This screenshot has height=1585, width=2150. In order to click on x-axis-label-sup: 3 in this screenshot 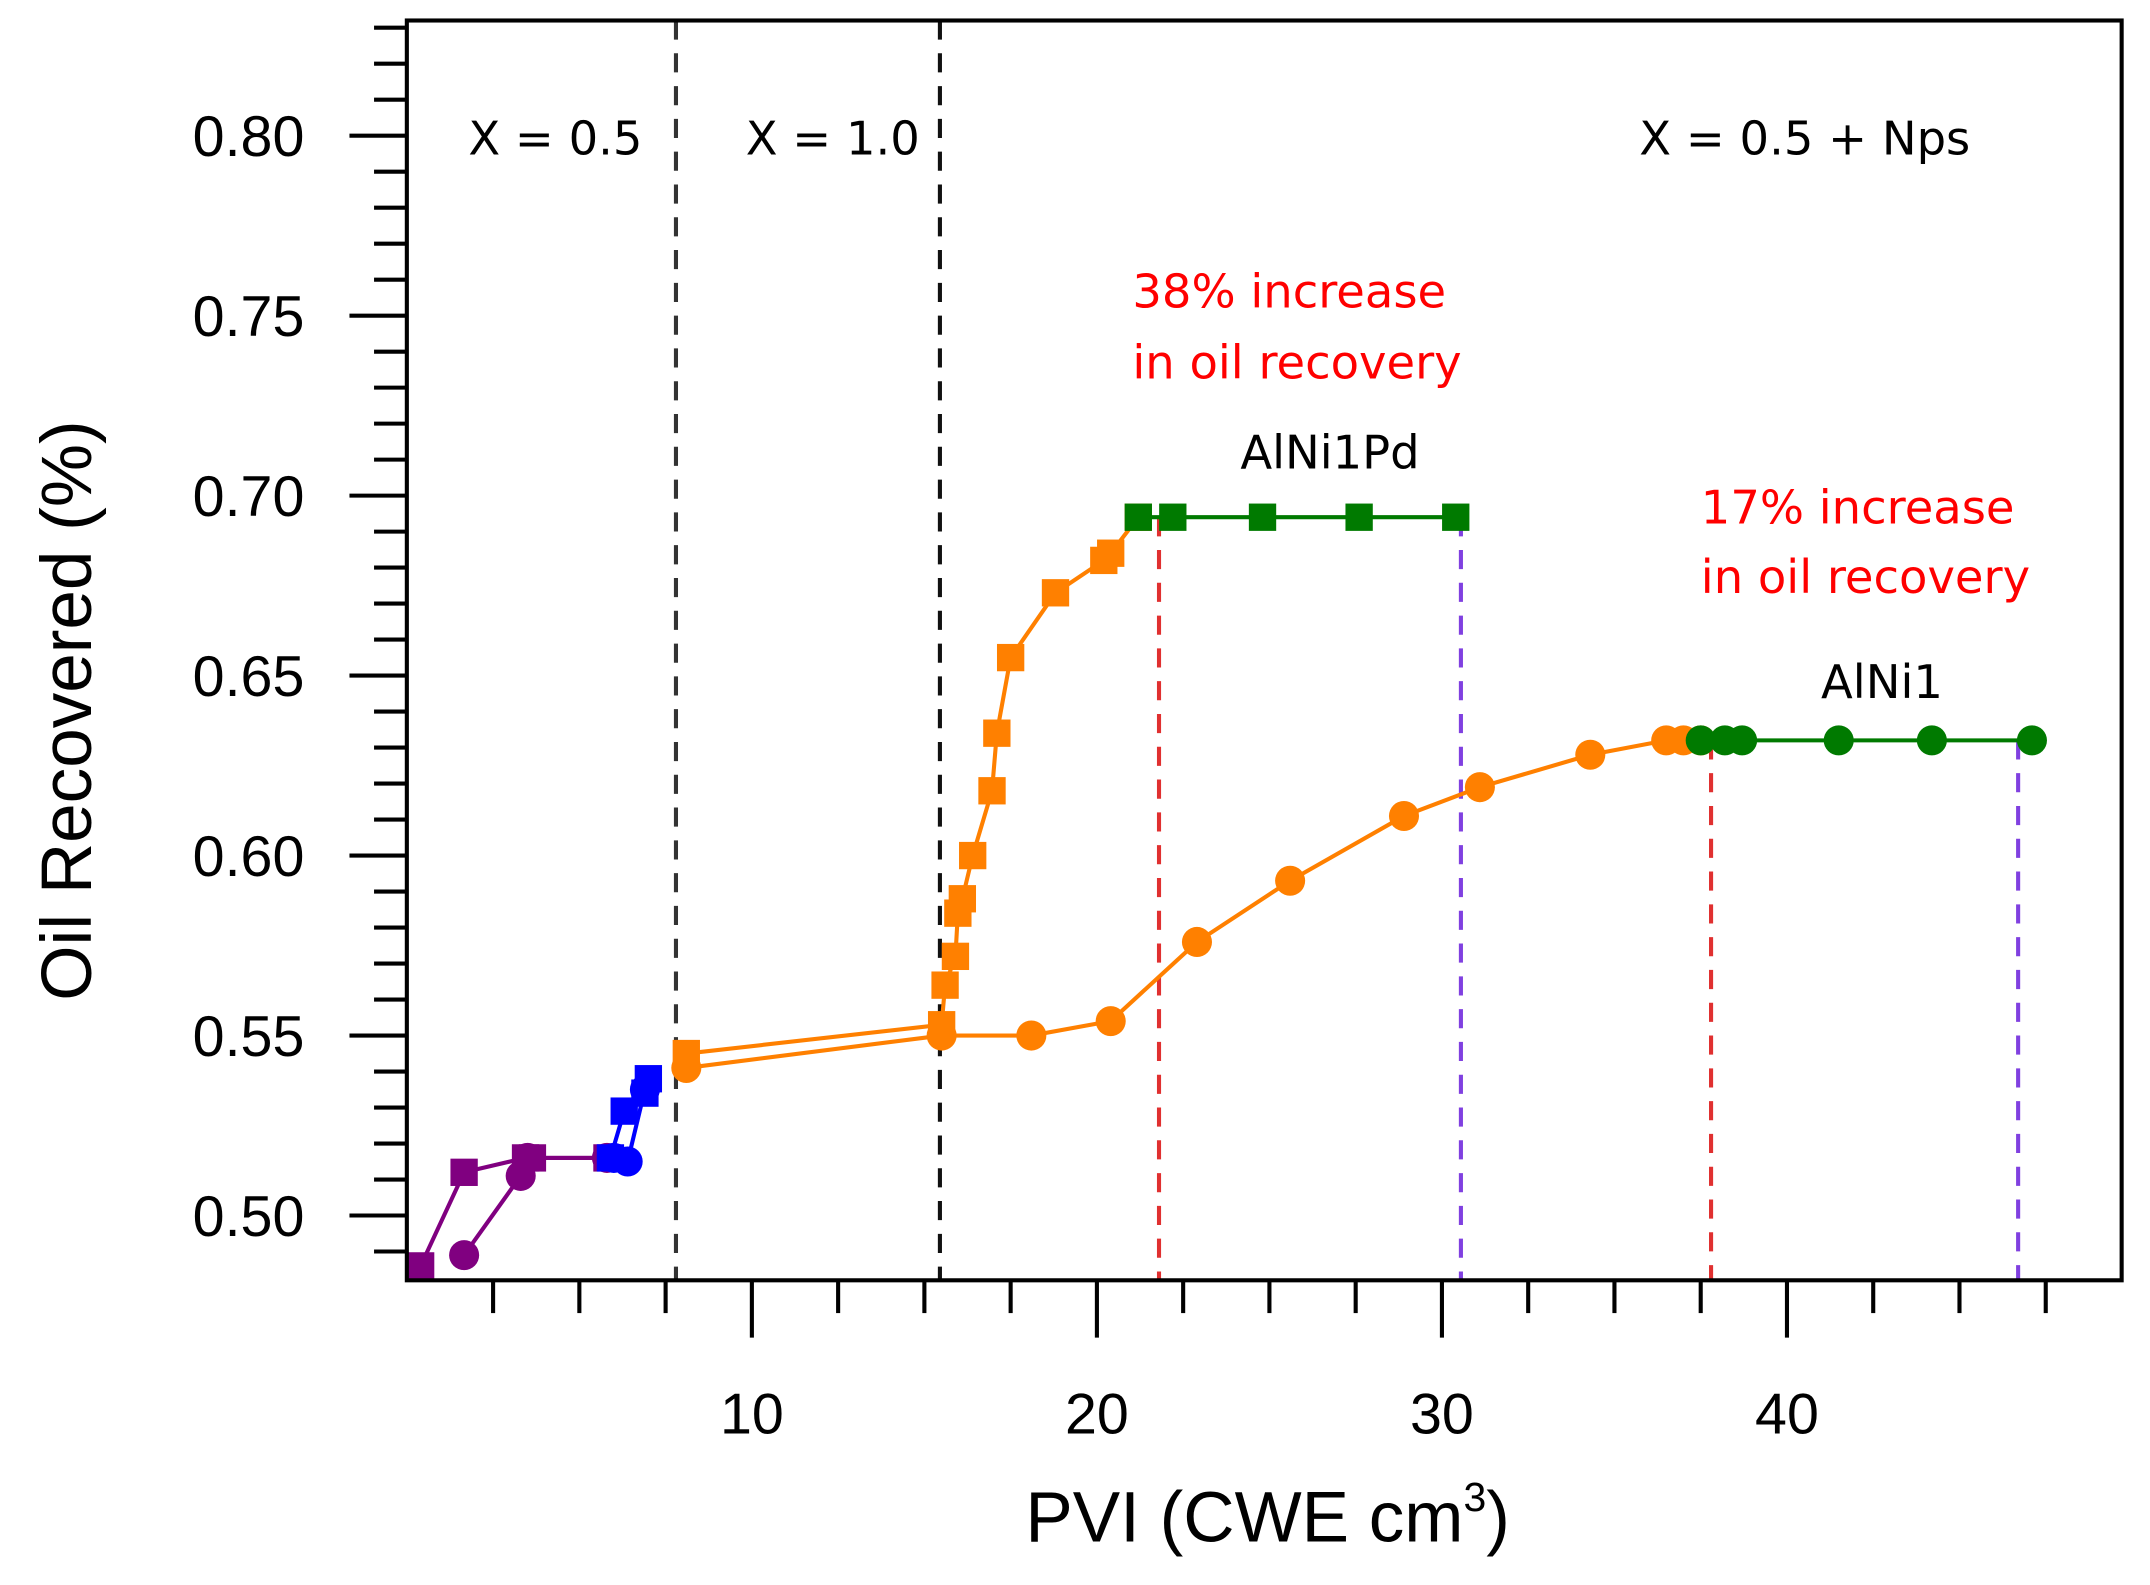, I will do `click(1474, 1497)`.